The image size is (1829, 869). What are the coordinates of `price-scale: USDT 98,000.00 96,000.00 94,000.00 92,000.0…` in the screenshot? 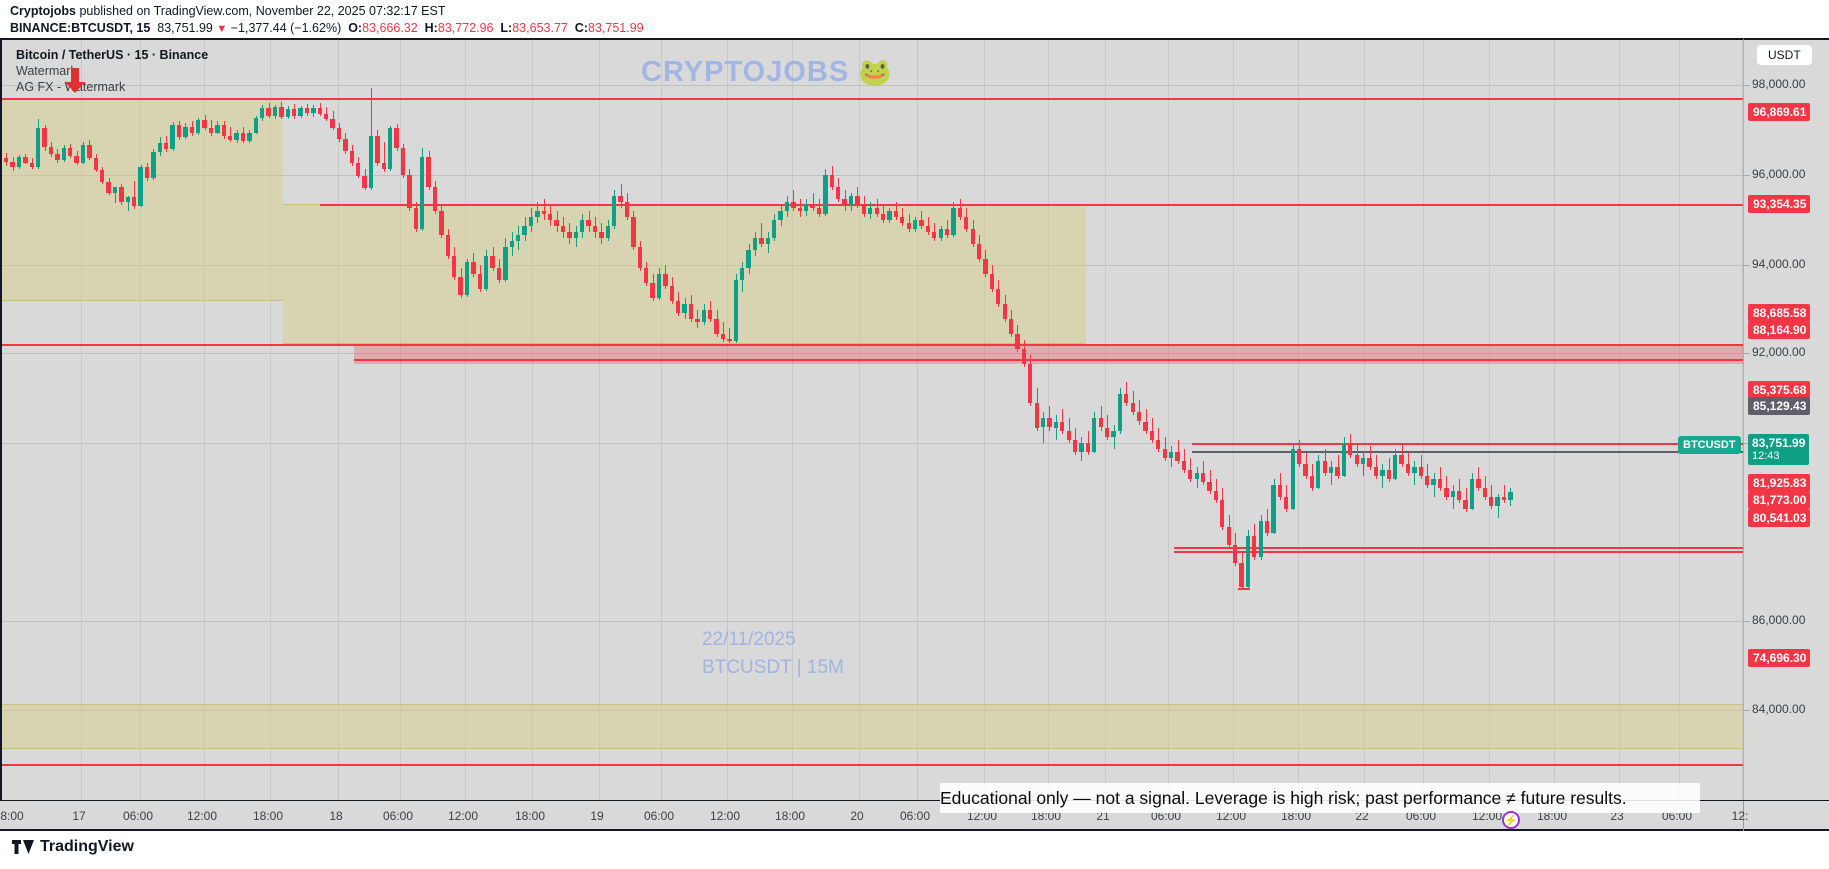 It's located at (1753, 419).